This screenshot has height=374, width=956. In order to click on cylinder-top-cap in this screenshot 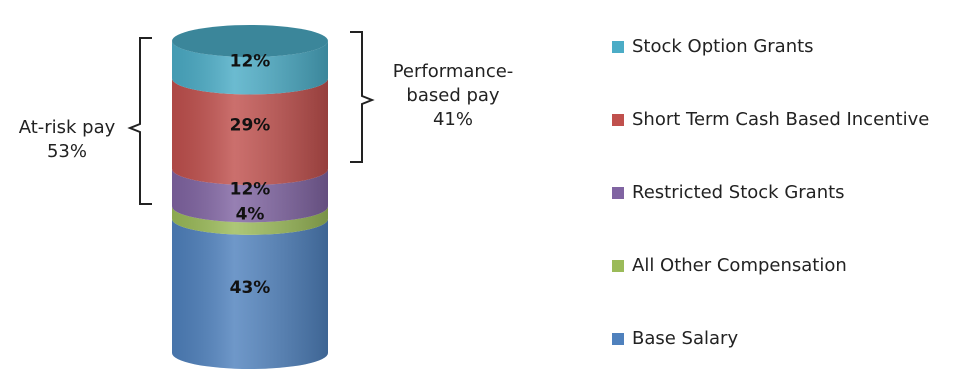, I will do `click(250, 41)`.